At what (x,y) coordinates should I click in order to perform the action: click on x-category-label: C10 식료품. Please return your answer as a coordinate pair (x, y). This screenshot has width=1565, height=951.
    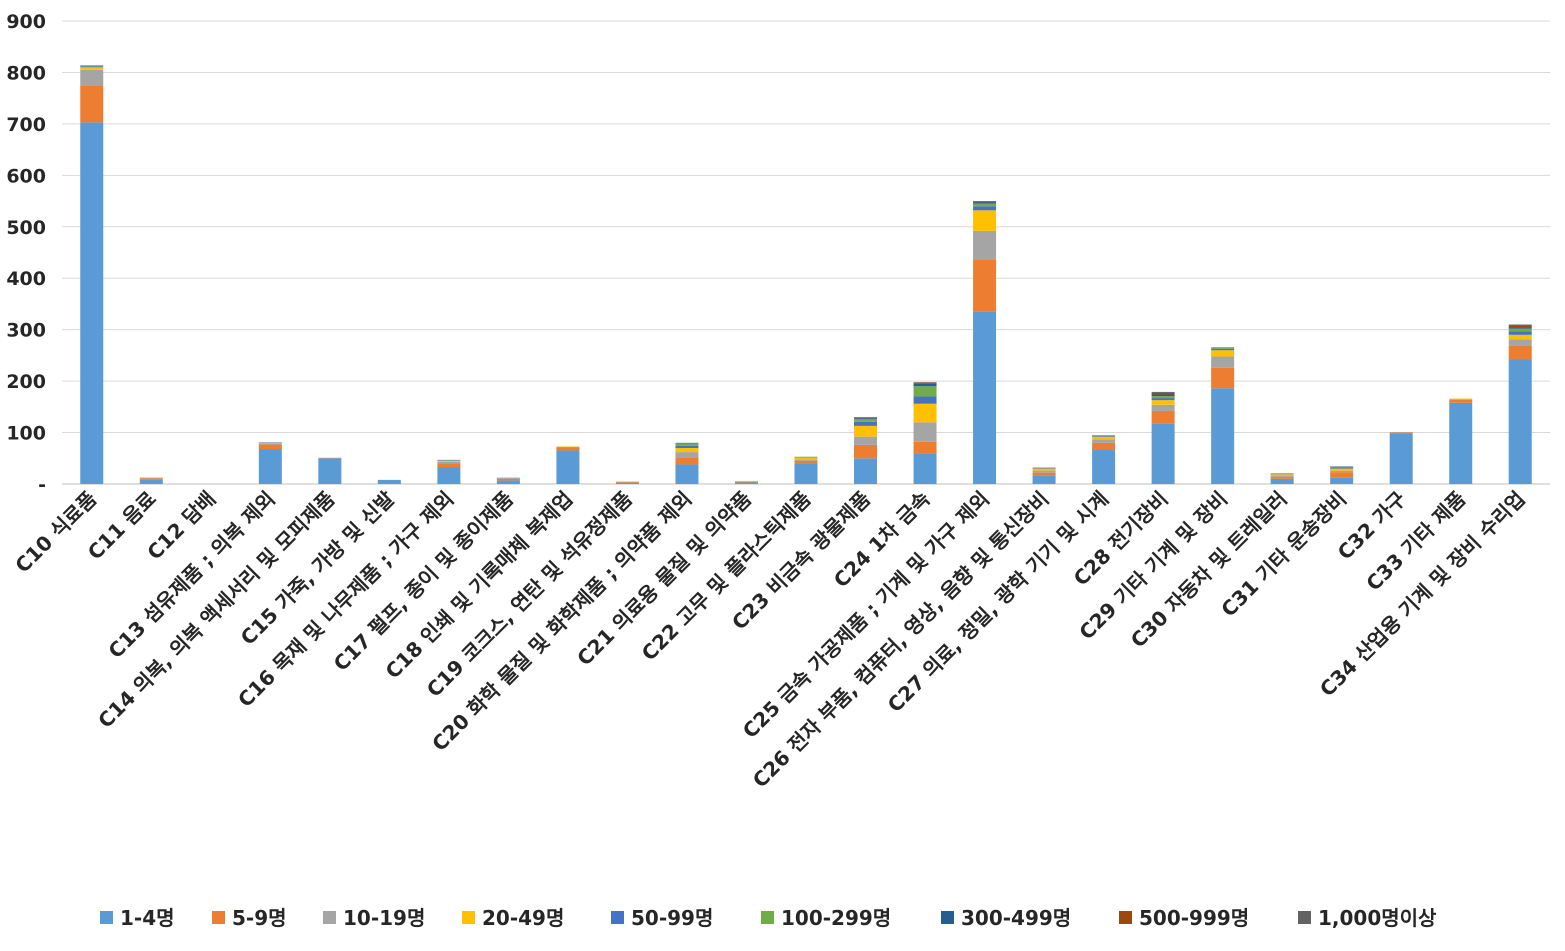
    Looking at the image, I should click on (55, 532).